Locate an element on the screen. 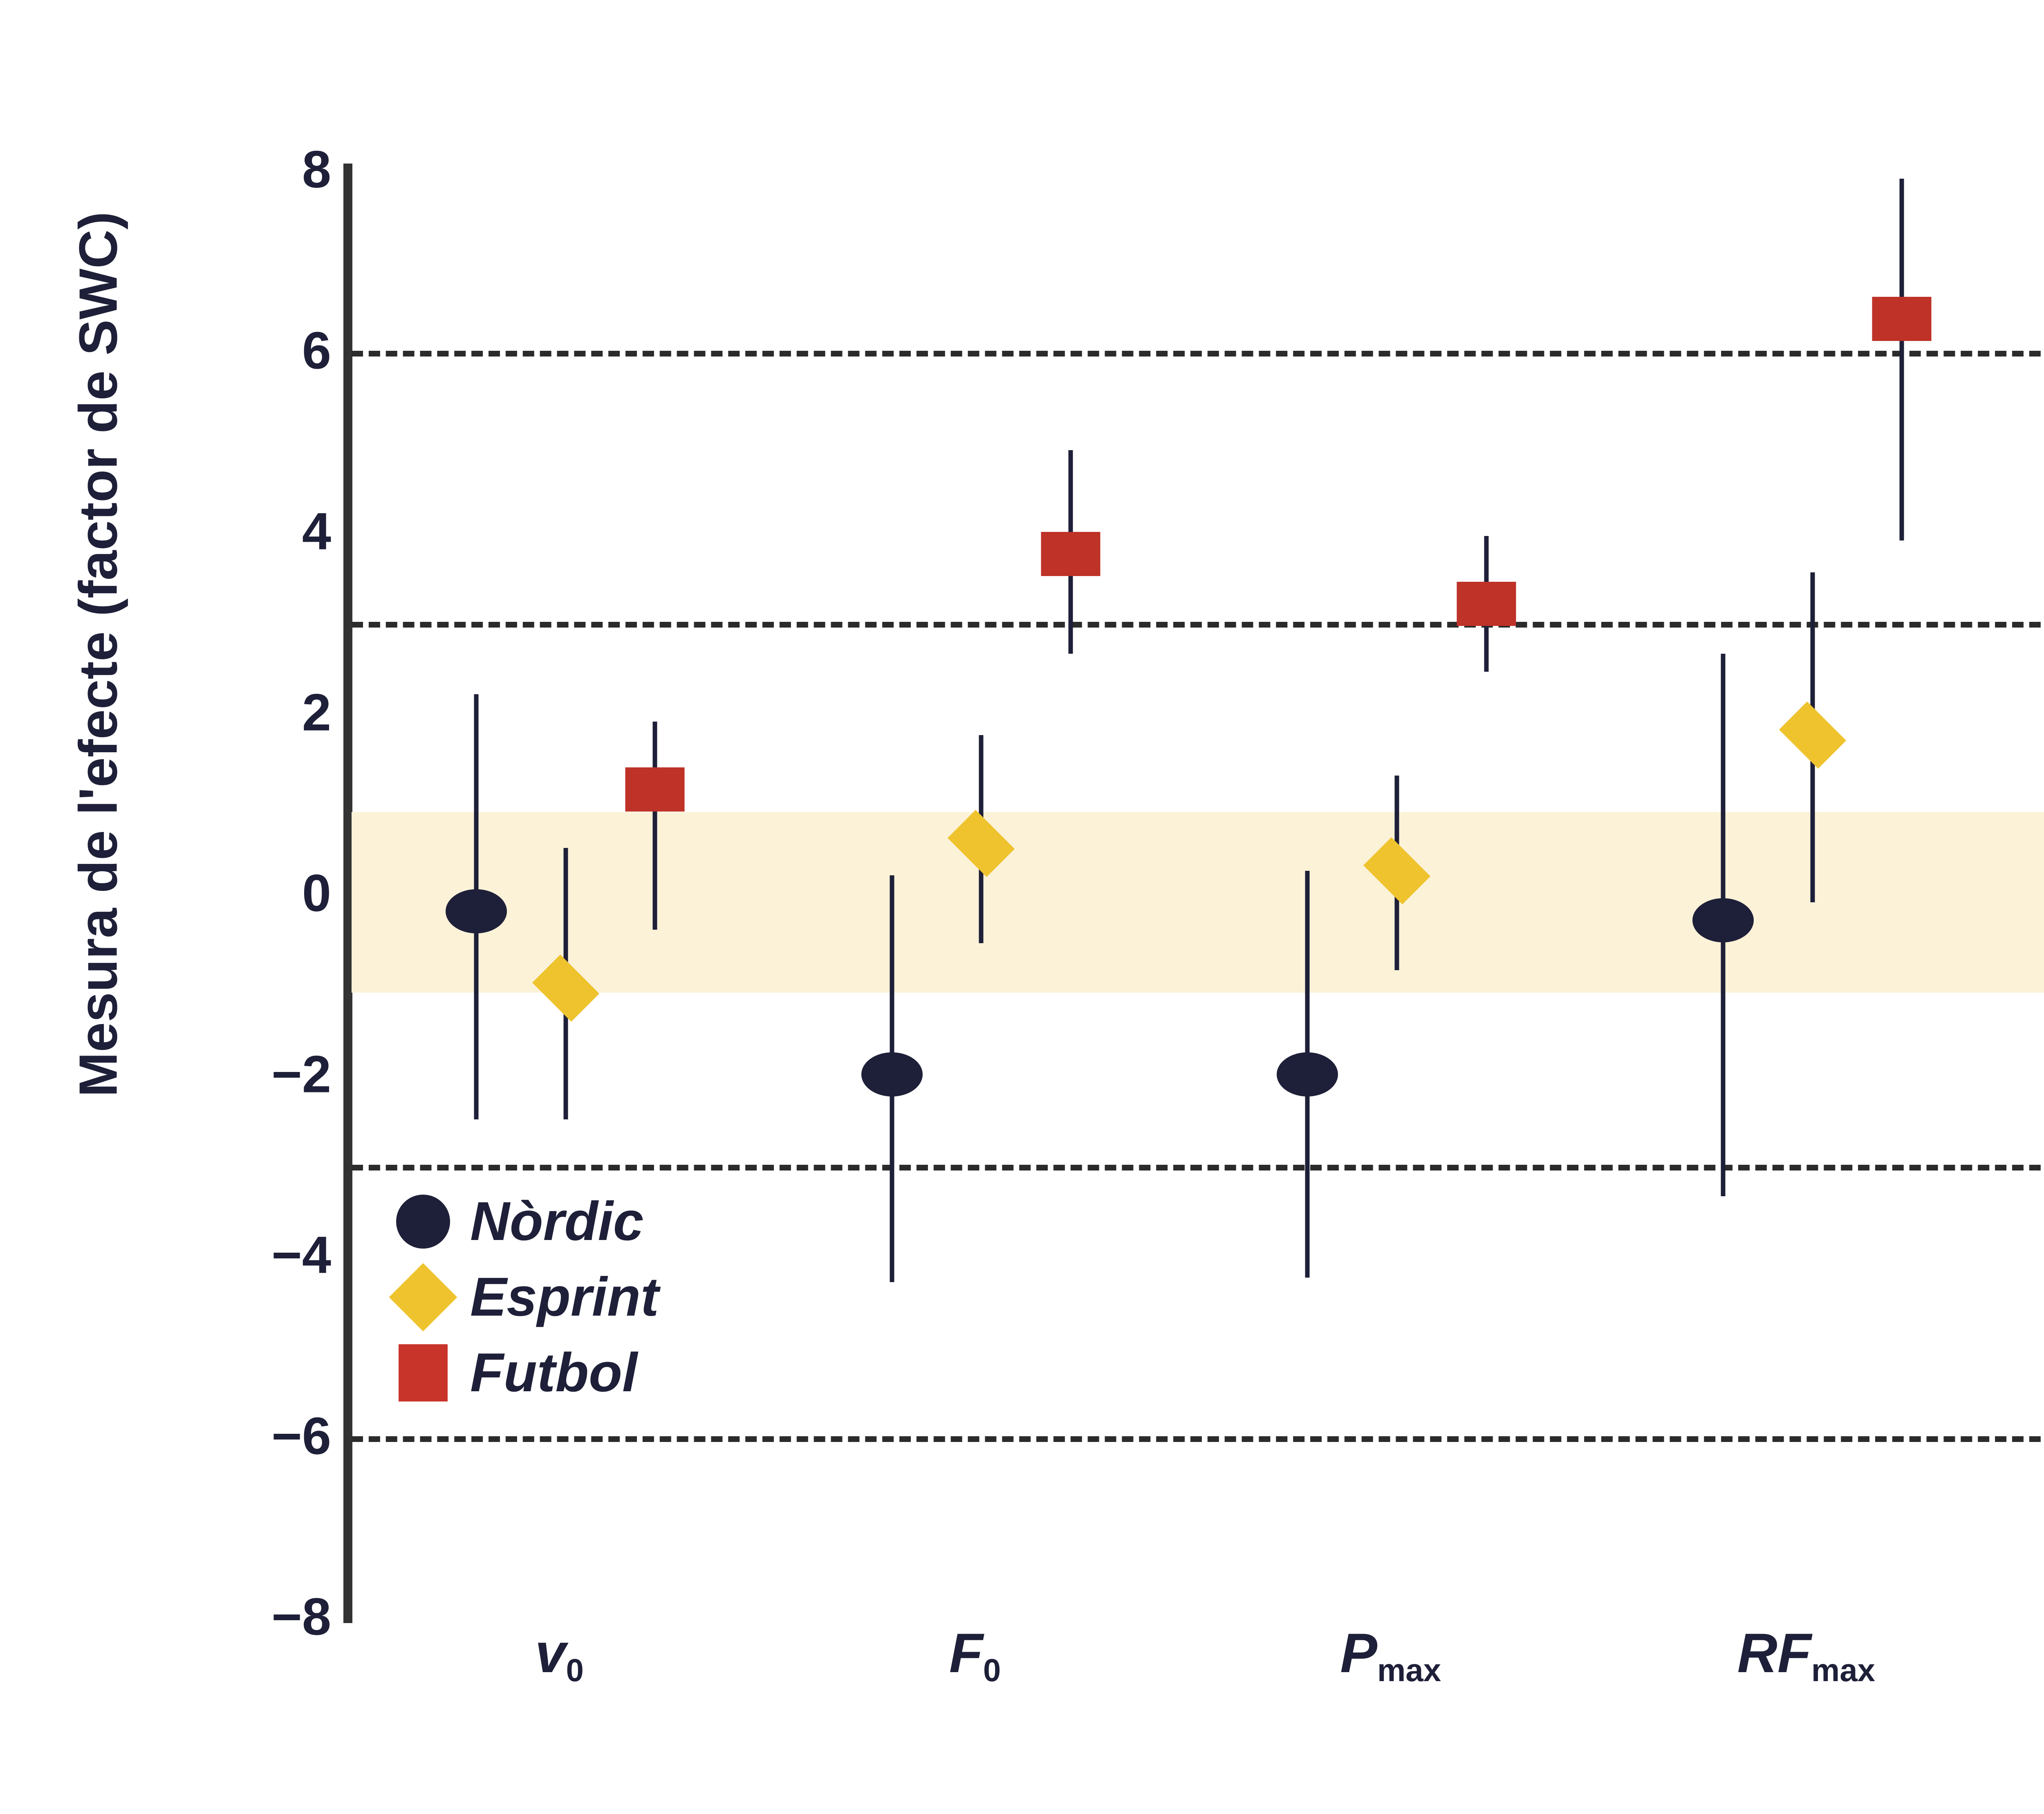  x-tick-label-RFmax: RFmax is located at coordinates (1807, 1655).